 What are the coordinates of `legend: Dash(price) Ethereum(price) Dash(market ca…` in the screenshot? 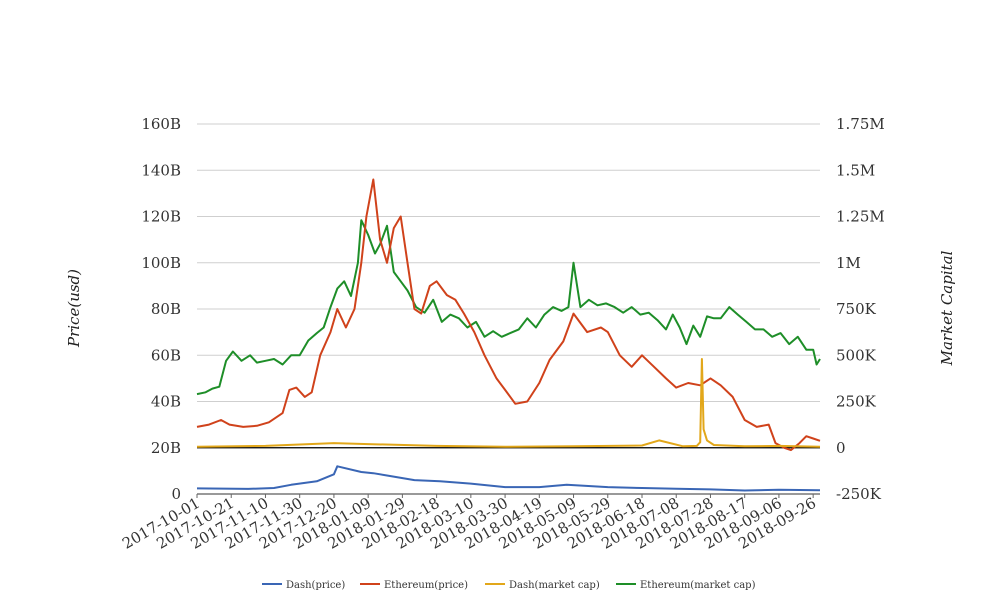 It's located at (509, 585).